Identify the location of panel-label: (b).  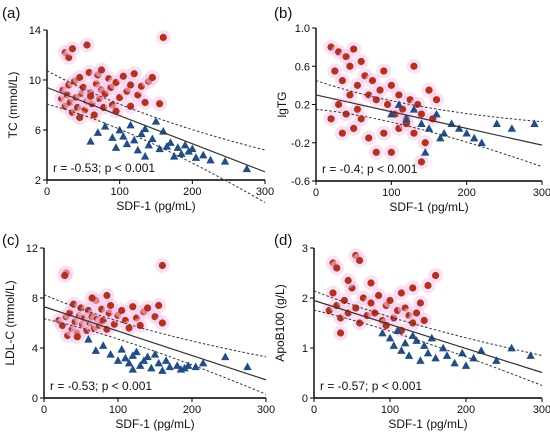
(283, 13).